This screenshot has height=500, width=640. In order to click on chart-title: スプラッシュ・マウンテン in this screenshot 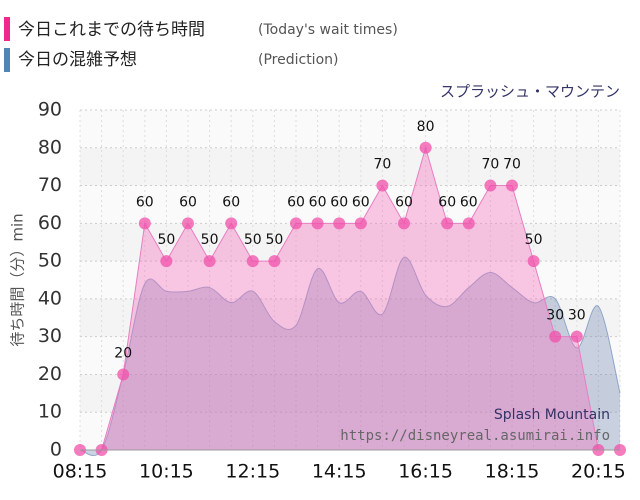, I will do `click(530, 92)`.